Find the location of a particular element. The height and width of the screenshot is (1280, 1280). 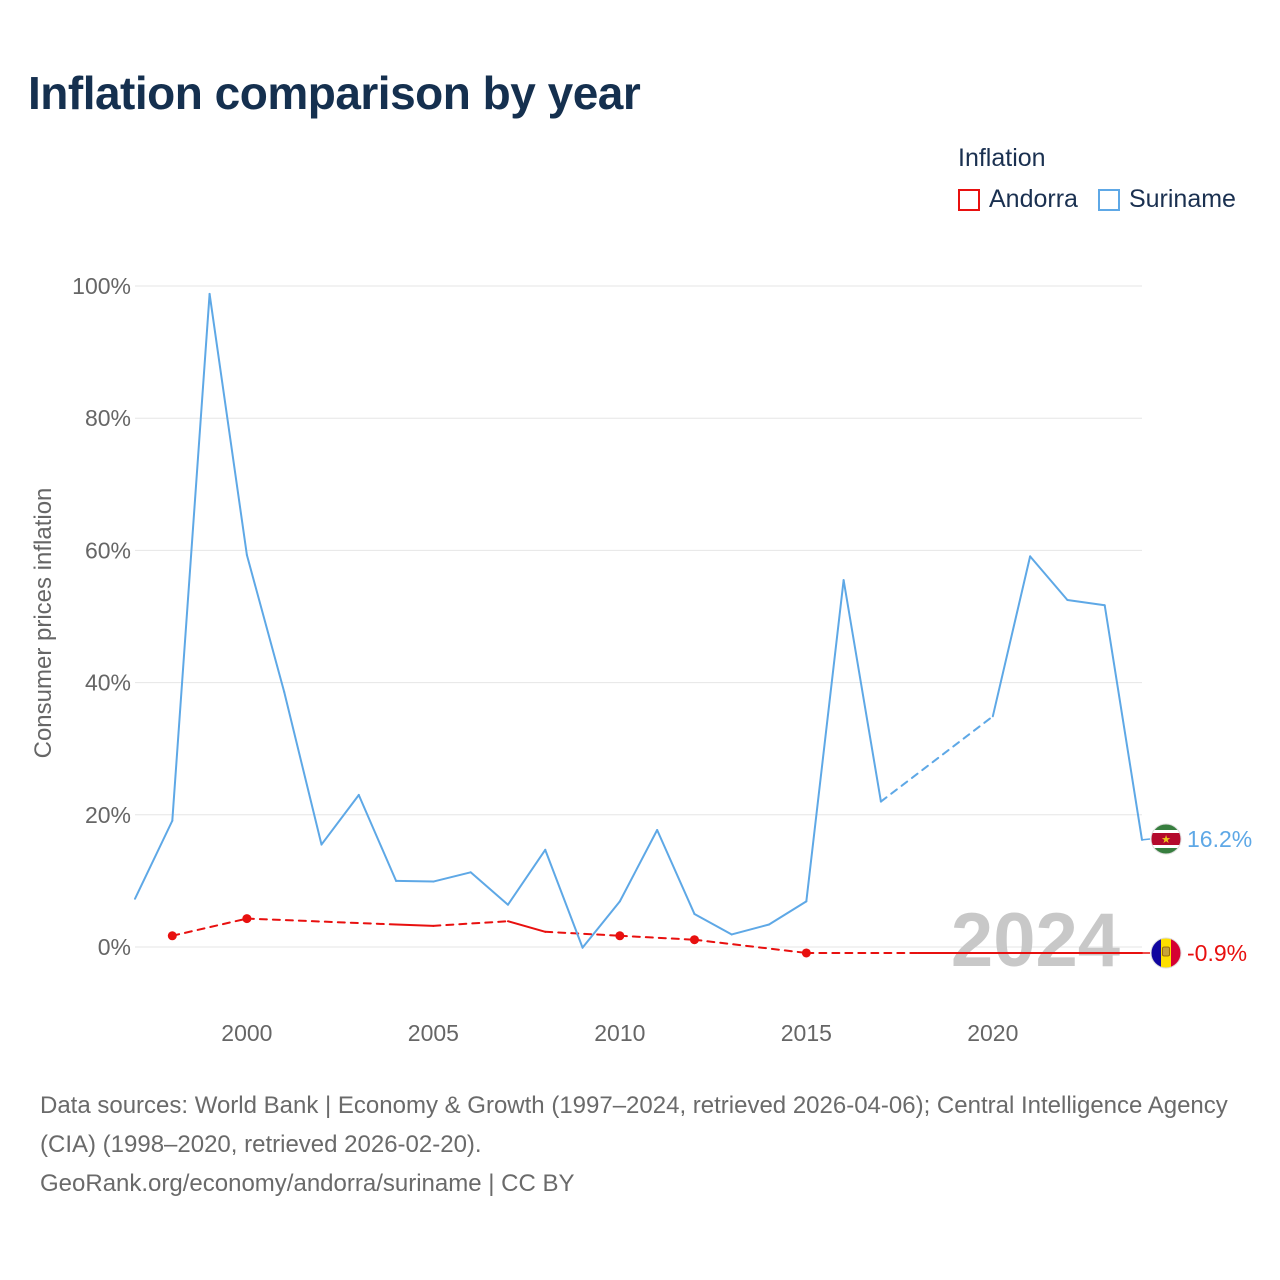

legend-swatch-suriname is located at coordinates (1108, 199).